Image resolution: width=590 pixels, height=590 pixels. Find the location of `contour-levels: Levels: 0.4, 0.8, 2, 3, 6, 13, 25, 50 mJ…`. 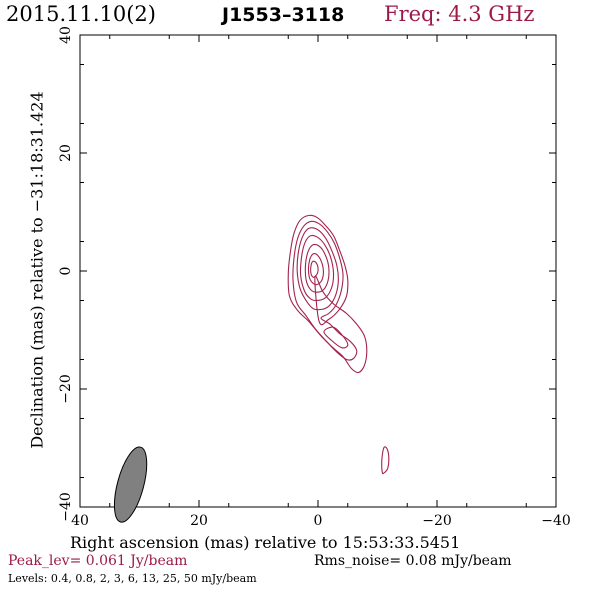

contour-levels: Levels: 0.4, 0.8, 2, 3, 6, 13, 25, 50 mJ… is located at coordinates (132, 578).